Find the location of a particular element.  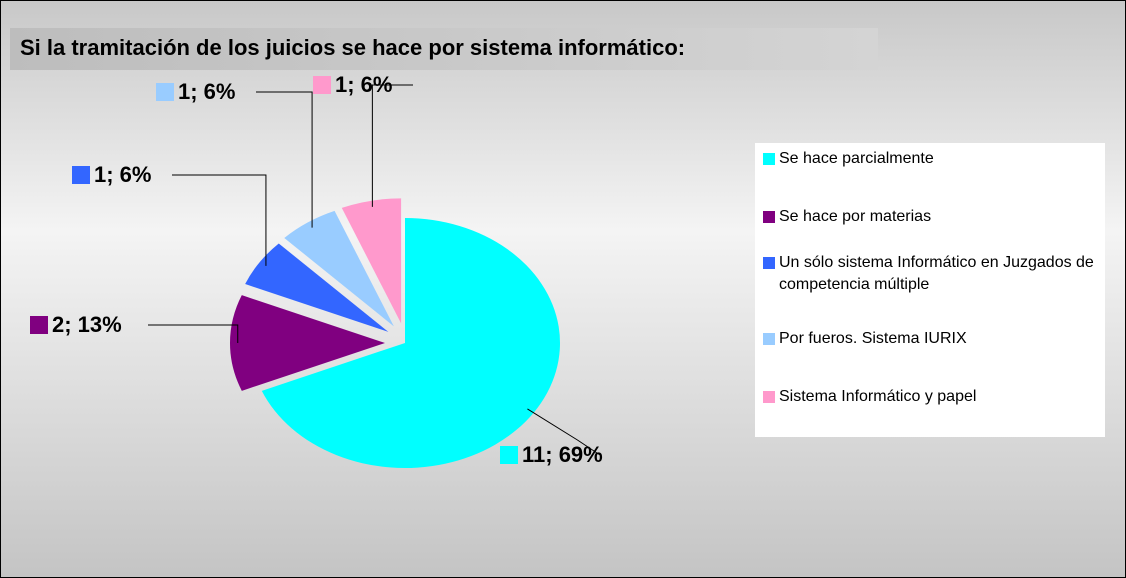

data-label: 11; 69% is located at coordinates (562, 454).